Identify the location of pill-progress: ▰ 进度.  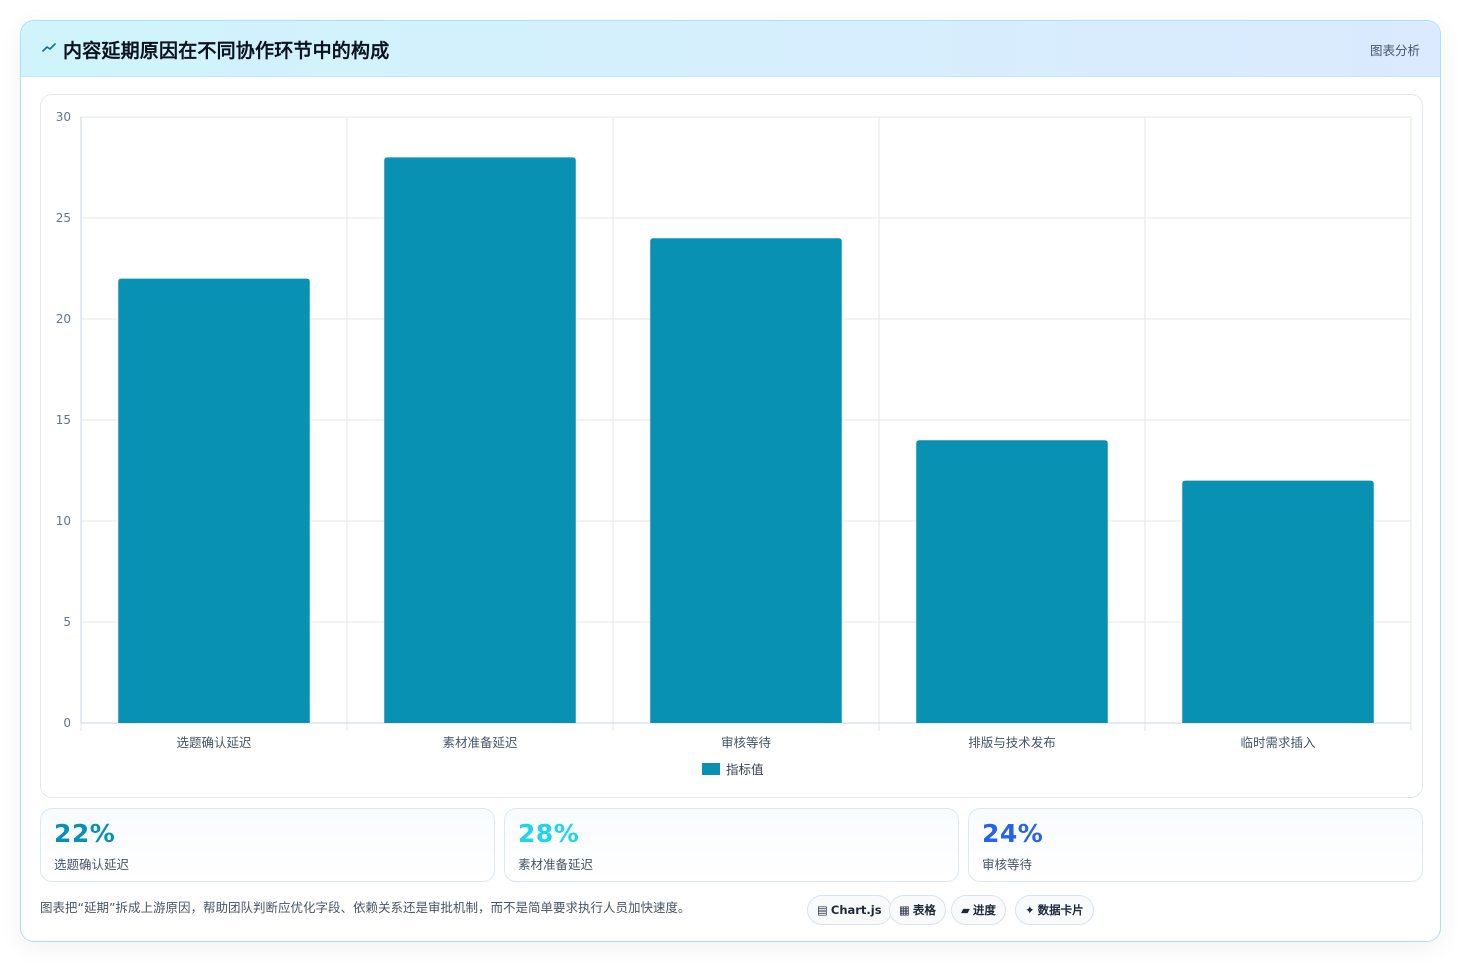
(978, 910).